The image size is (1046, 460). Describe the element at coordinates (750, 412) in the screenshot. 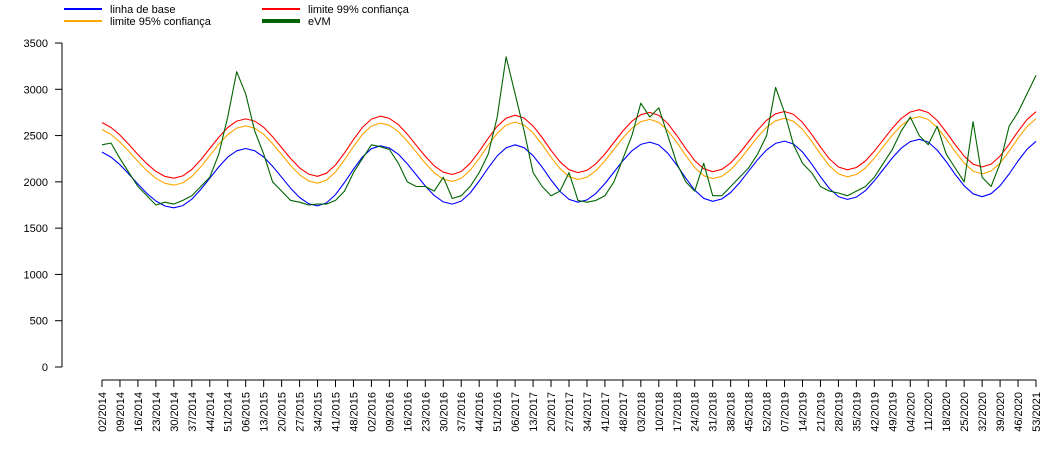

I see `x-tick-label: 45/2018` at that location.